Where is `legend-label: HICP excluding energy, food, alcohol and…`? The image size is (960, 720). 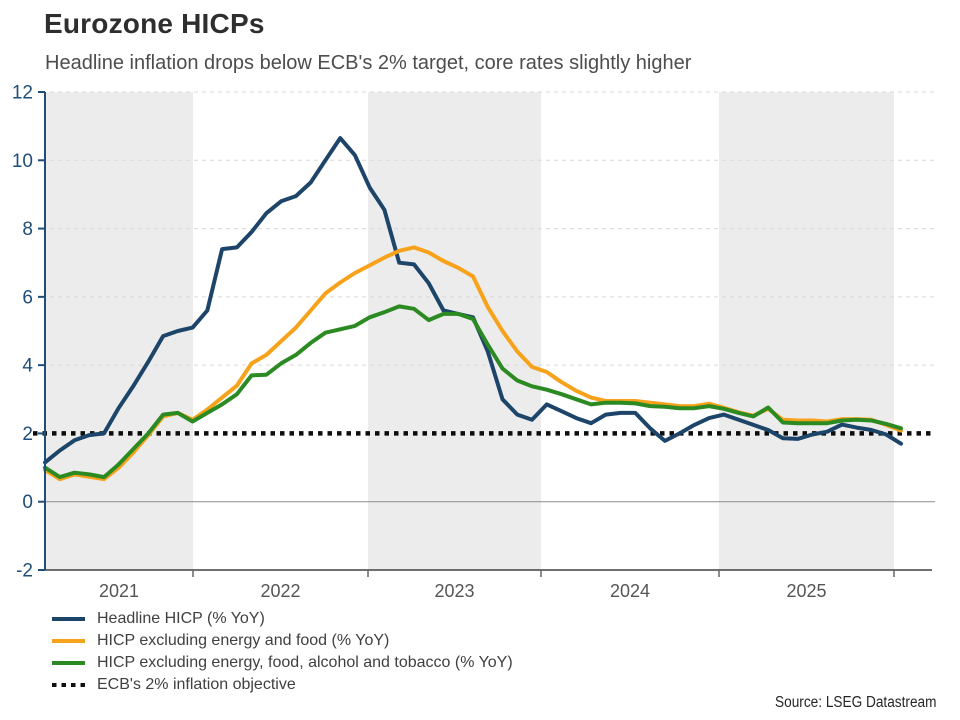
legend-label: HICP excluding energy, food, alcohol and… is located at coordinates (305, 662).